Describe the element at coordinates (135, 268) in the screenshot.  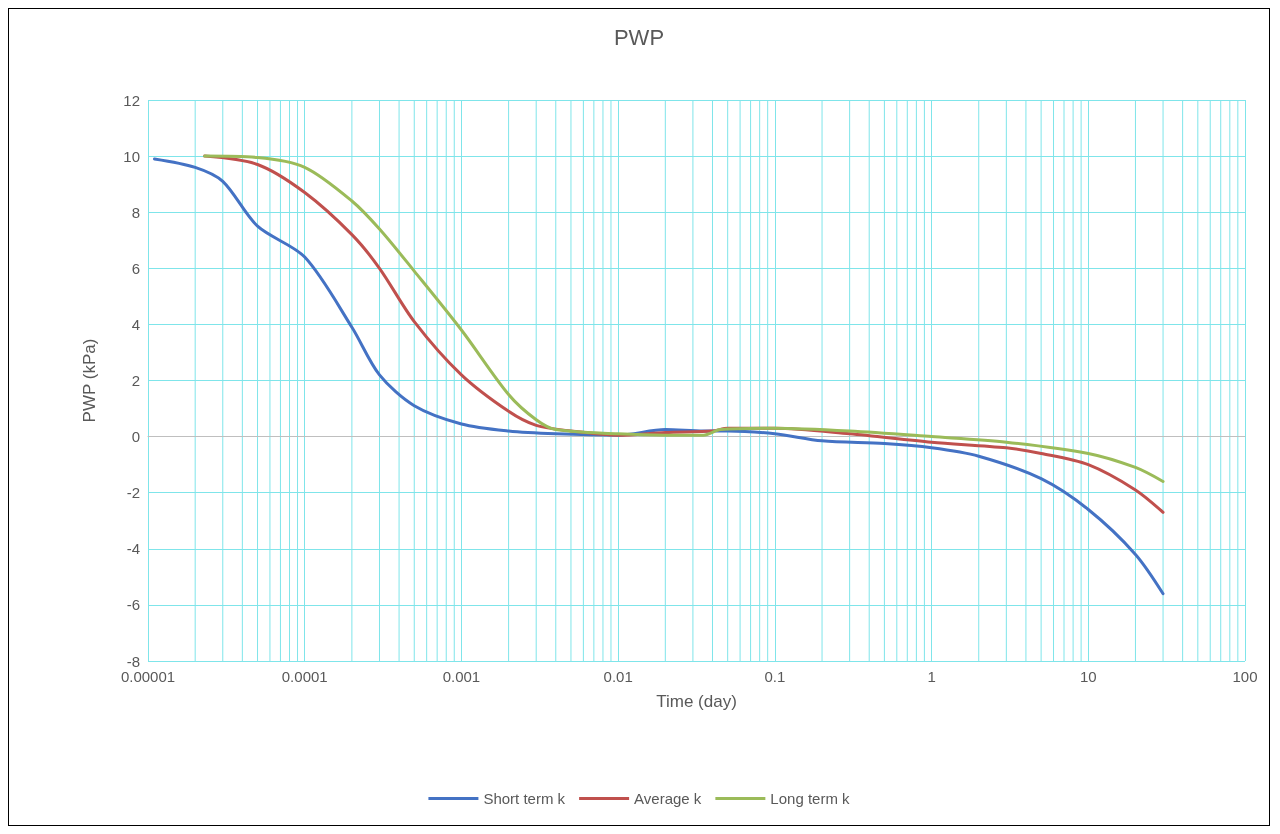
I see `y-tick-label: 6` at that location.